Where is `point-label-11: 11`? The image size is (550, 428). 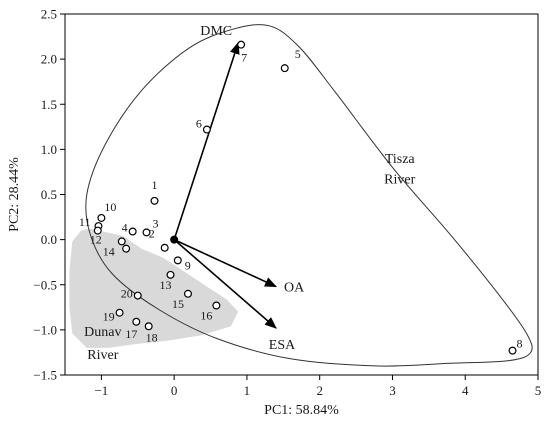 point-label-11: 11 is located at coordinates (85, 222).